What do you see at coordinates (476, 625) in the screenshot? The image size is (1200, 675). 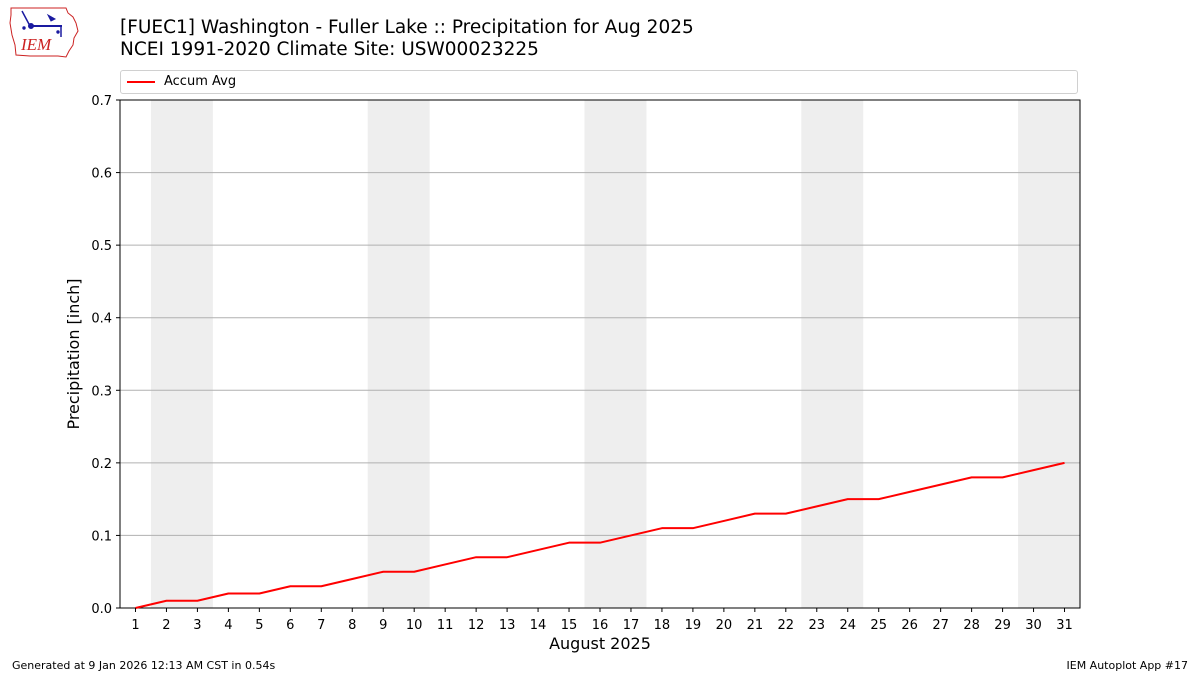 I see `x-tick-label: 12` at bounding box center [476, 625].